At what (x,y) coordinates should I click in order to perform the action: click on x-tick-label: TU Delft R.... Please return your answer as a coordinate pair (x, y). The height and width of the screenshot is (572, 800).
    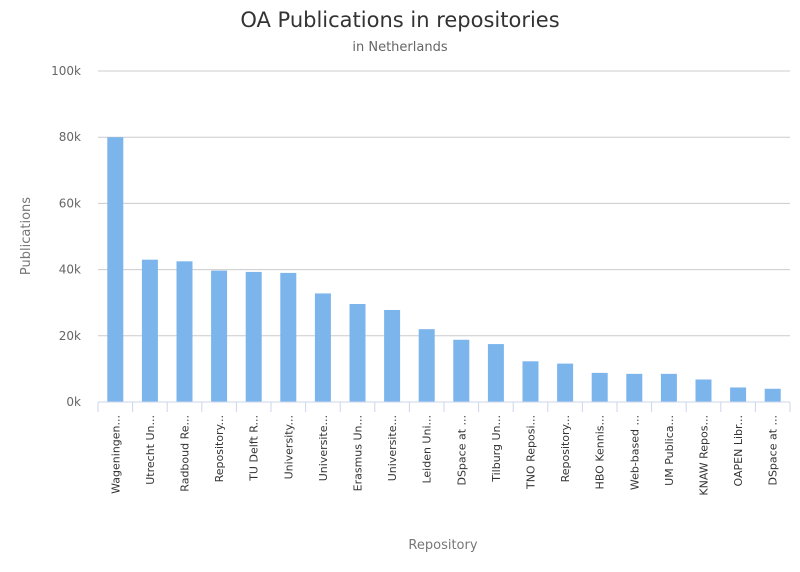
    Looking at the image, I should click on (254, 448).